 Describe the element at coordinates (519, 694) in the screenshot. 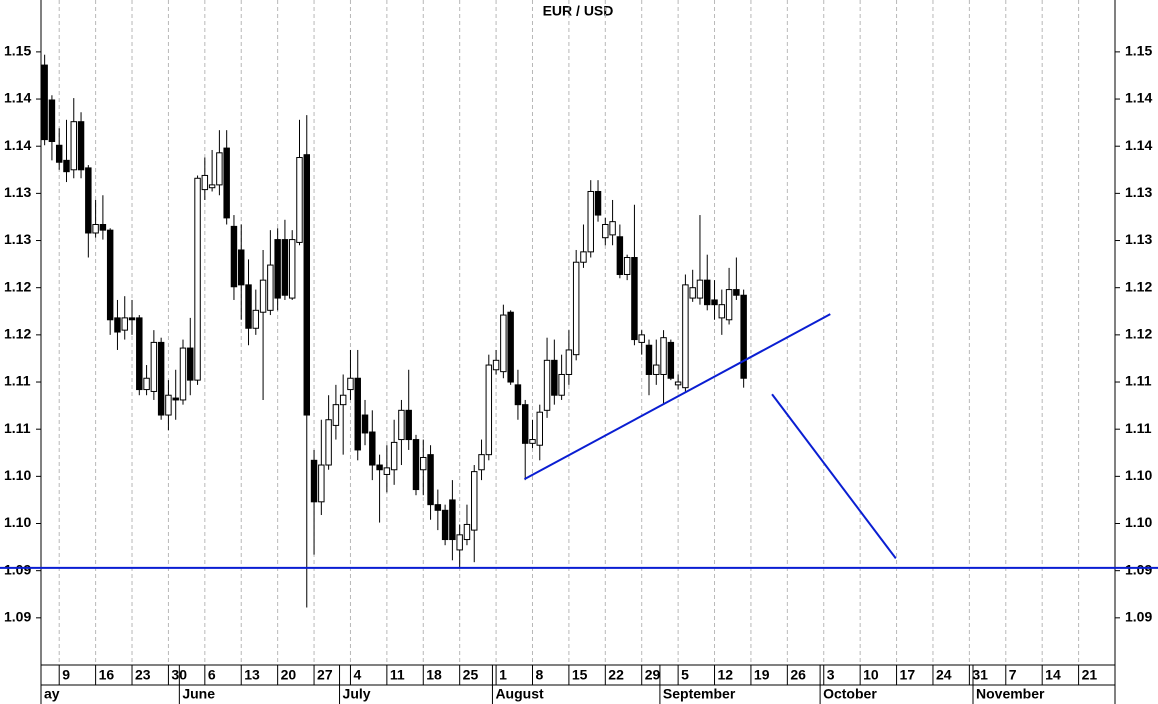

I see `month-label: August` at that location.